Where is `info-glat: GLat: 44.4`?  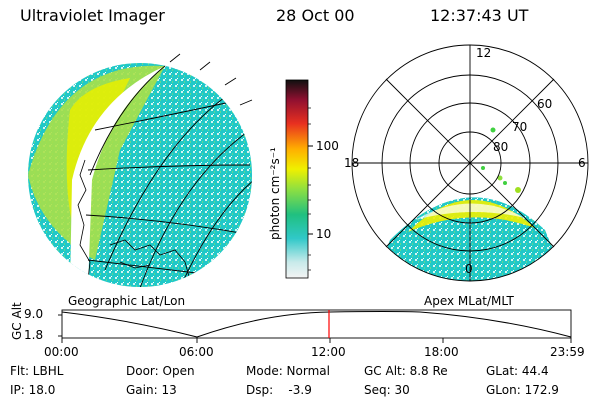
info-glat: GLat: 44.4 is located at coordinates (517, 371).